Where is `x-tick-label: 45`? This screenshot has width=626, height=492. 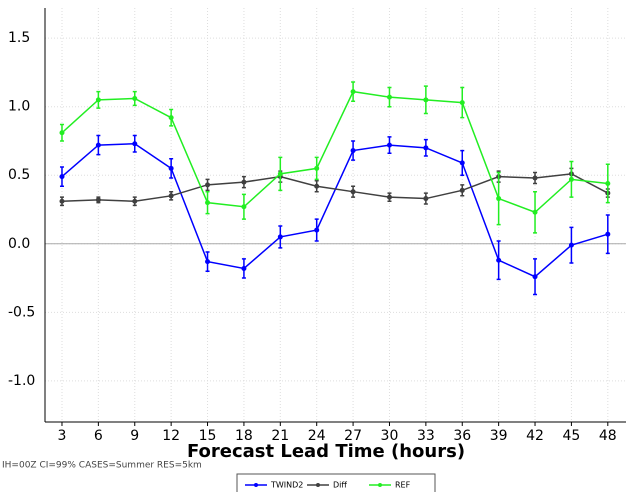
x-tick-label: 45 is located at coordinates (572, 436).